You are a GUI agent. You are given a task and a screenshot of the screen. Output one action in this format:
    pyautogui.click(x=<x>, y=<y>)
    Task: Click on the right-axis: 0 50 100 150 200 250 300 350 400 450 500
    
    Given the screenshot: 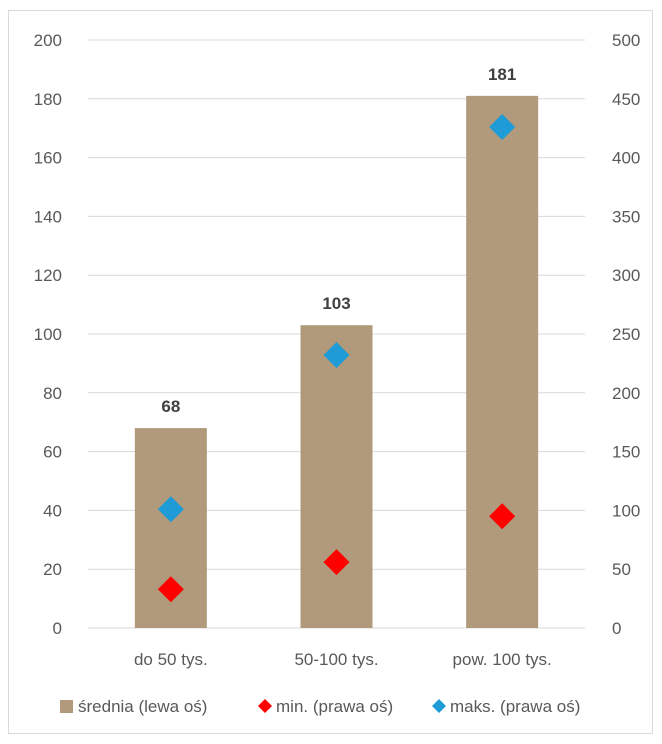 What is the action you would take?
    pyautogui.click(x=626, y=334)
    